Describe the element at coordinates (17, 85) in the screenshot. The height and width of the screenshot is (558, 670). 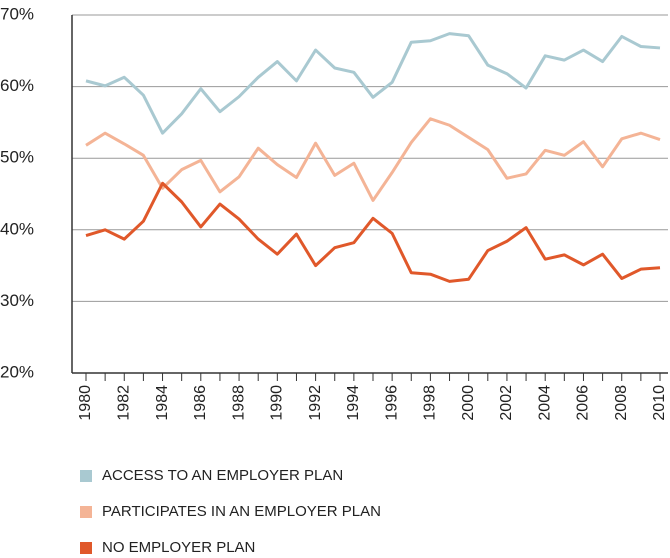
I see `y-tick-label: 60%` at that location.